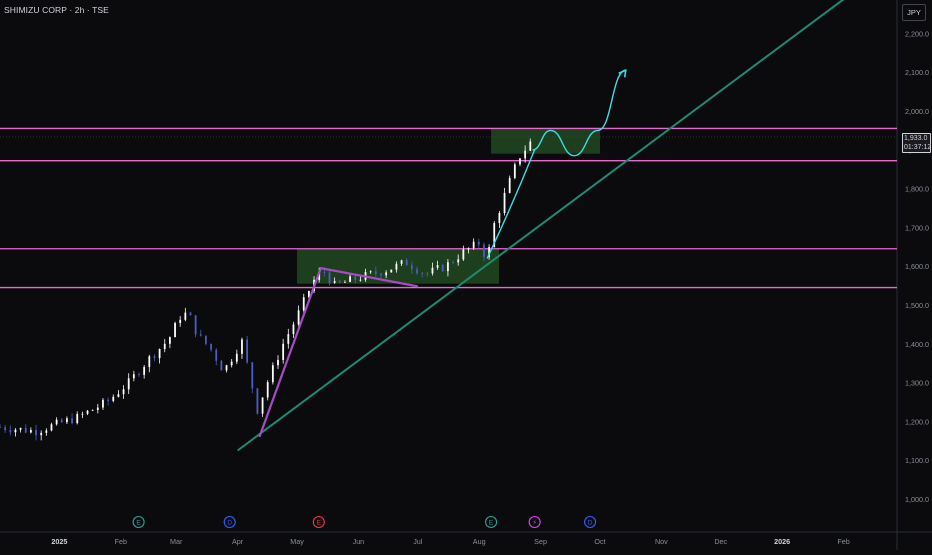  What do you see at coordinates (916, 138) in the screenshot?
I see `last-price-value: 1,933.0` at bounding box center [916, 138].